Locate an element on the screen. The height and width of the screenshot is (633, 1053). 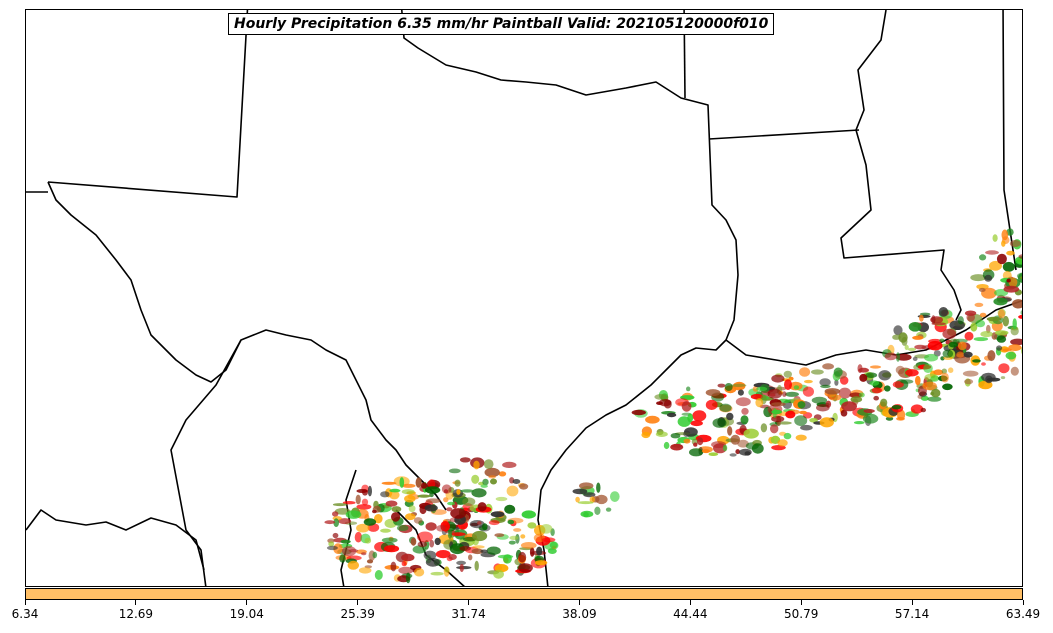
coast-line is located at coordinates (873, 332).